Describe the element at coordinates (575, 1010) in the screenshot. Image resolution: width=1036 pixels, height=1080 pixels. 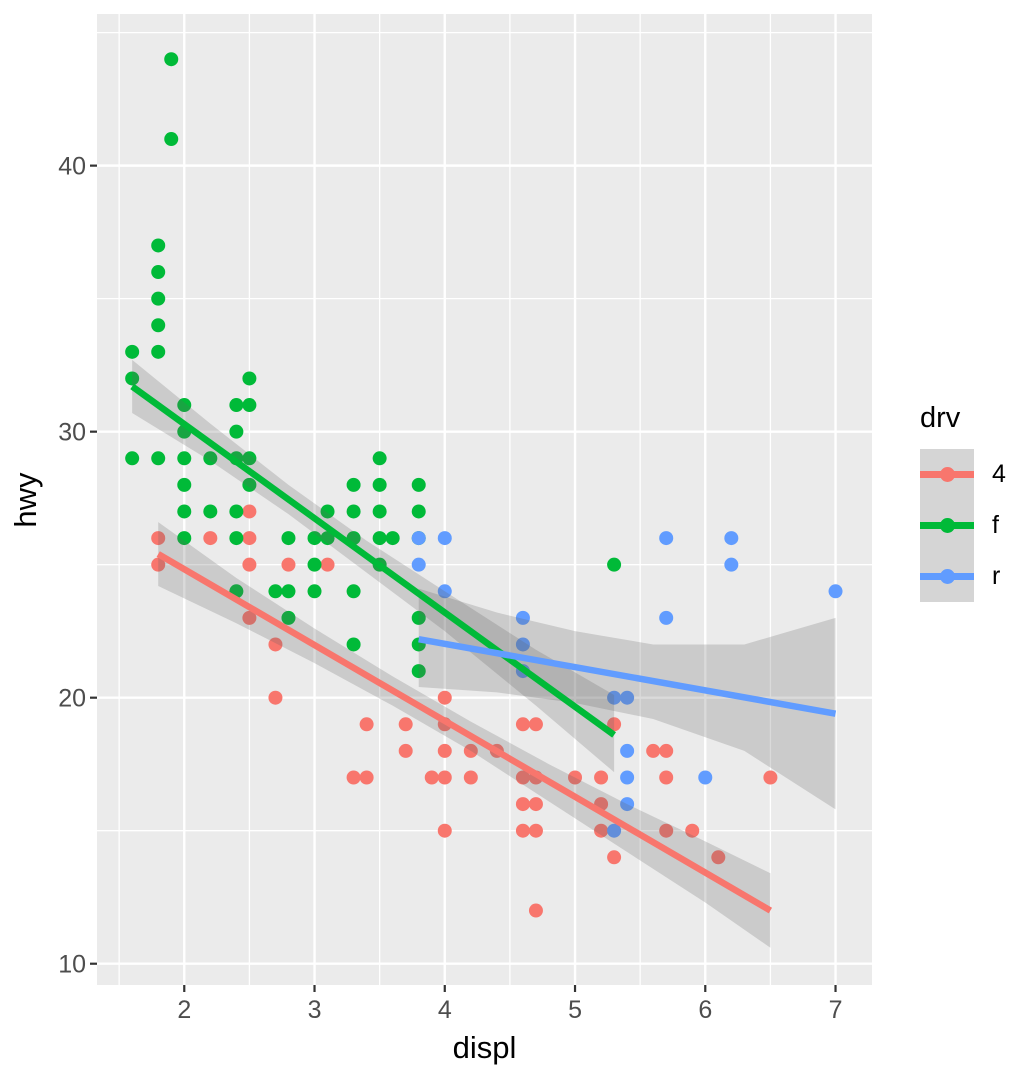
I see `x-tick-label: 5` at that location.